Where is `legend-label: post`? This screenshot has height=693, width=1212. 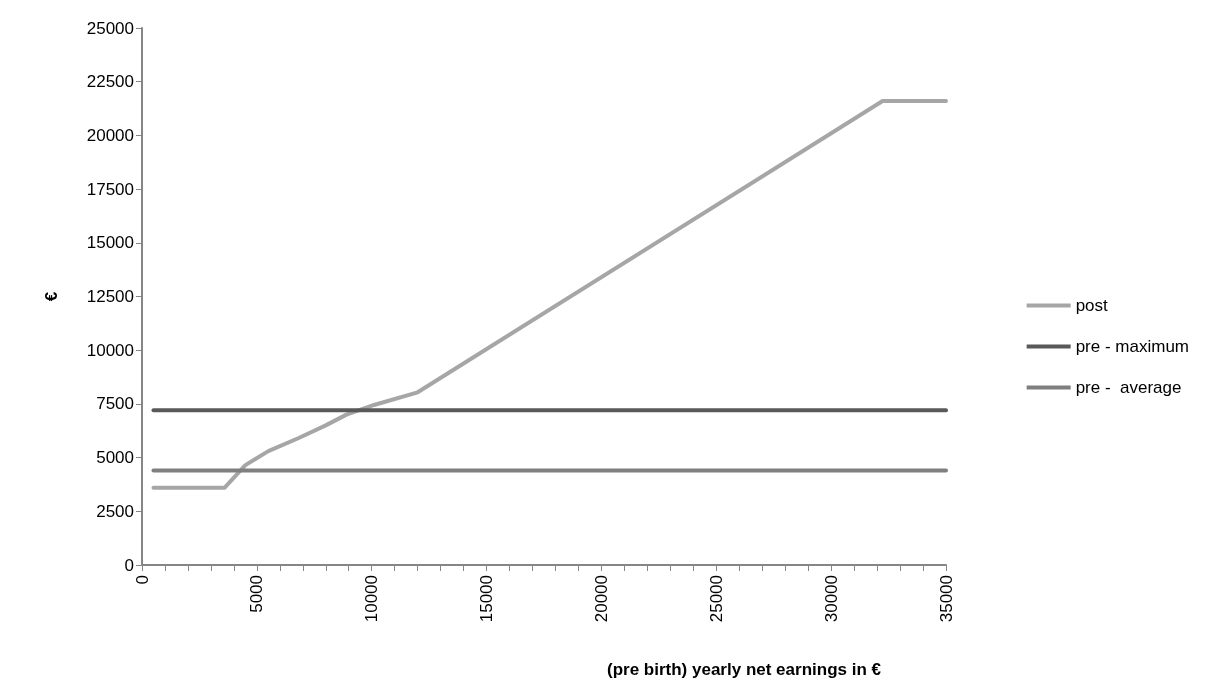
legend-label: post is located at coordinates (1092, 305).